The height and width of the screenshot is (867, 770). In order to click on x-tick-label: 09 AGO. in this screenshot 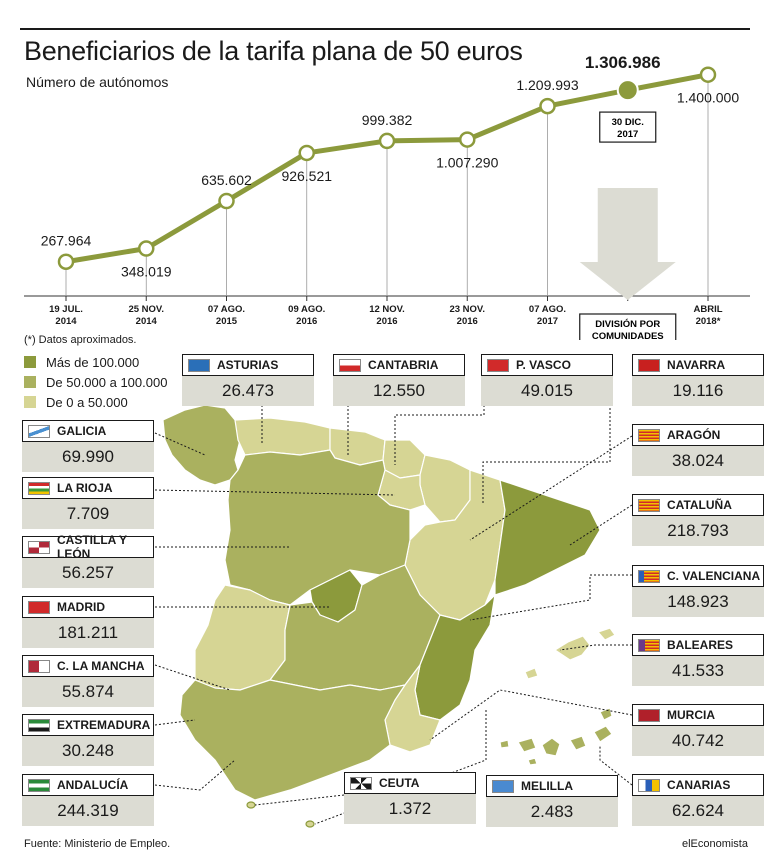, I will do `click(306, 309)`.